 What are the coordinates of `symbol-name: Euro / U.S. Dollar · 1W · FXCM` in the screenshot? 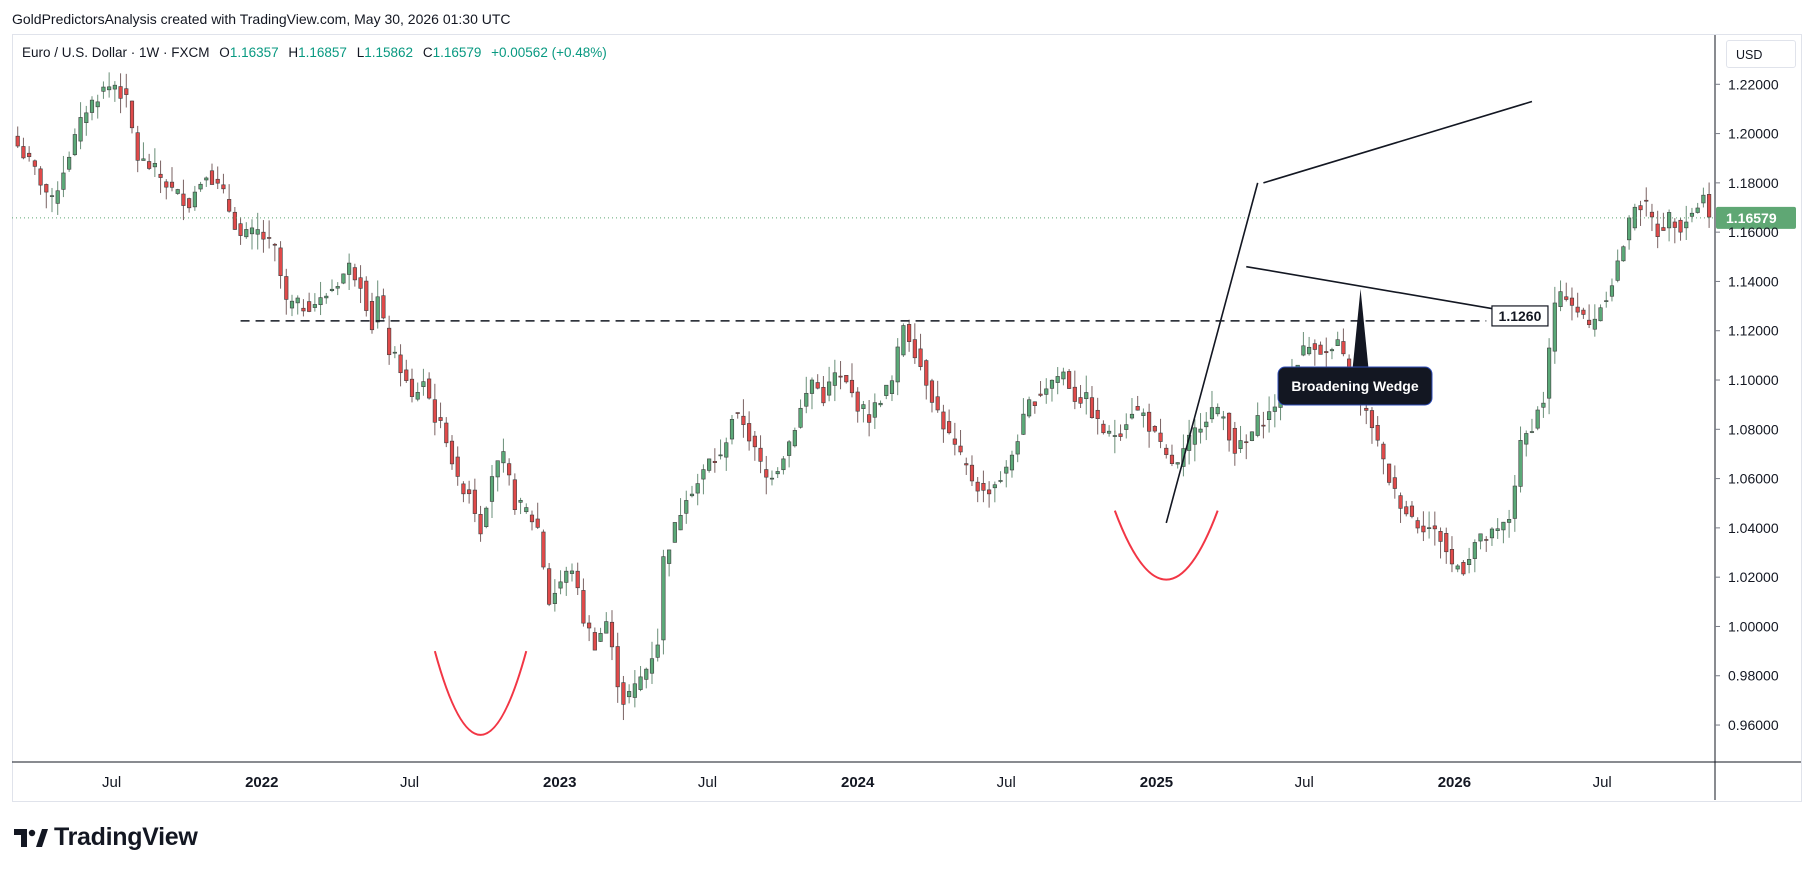 It's located at (116, 52).